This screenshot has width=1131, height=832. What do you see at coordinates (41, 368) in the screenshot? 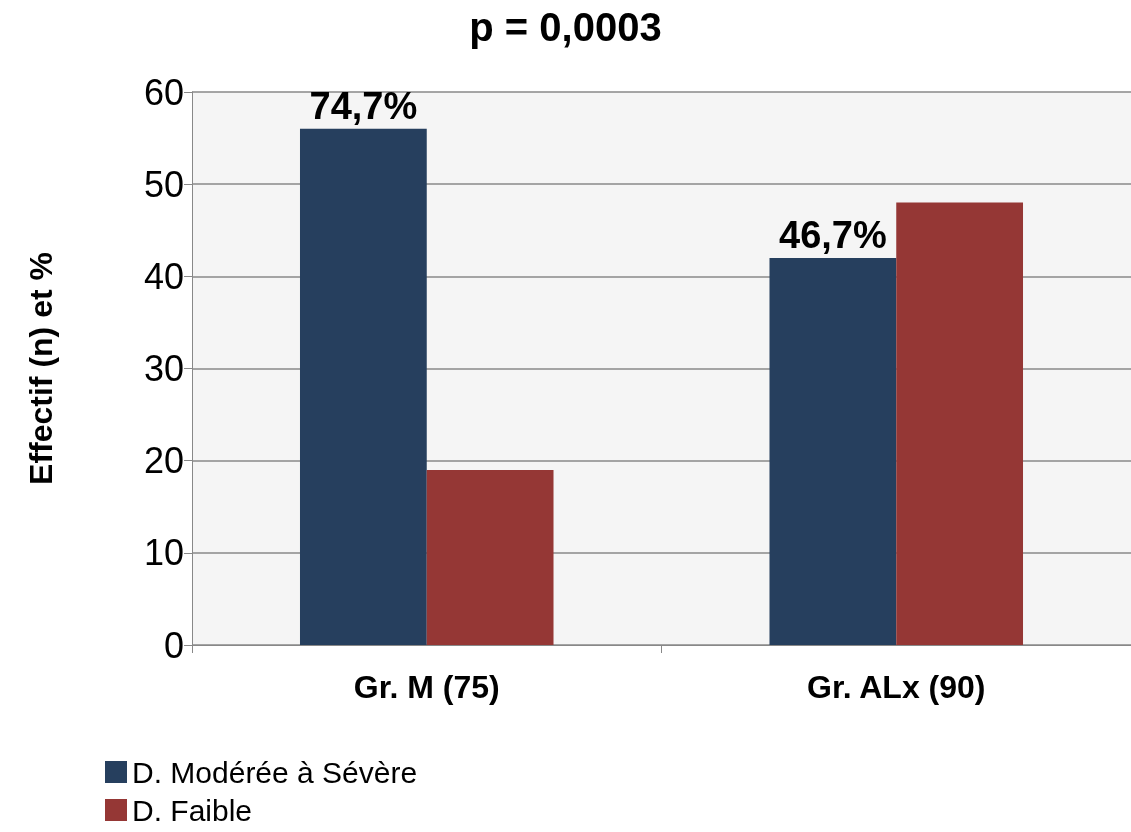
I see `y-axis-title: Effectif (n) et %` at bounding box center [41, 368].